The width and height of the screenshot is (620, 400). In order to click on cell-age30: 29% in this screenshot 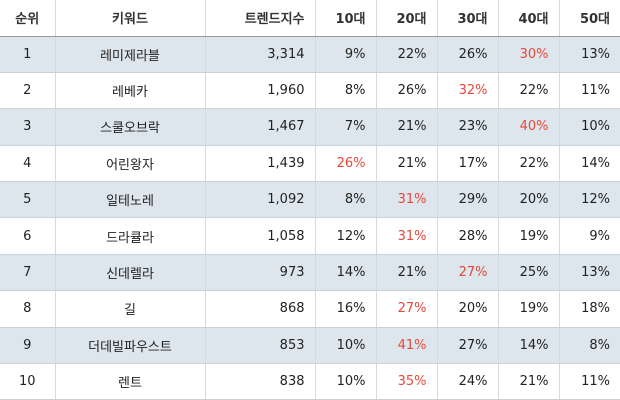, I will do `click(468, 200)`.